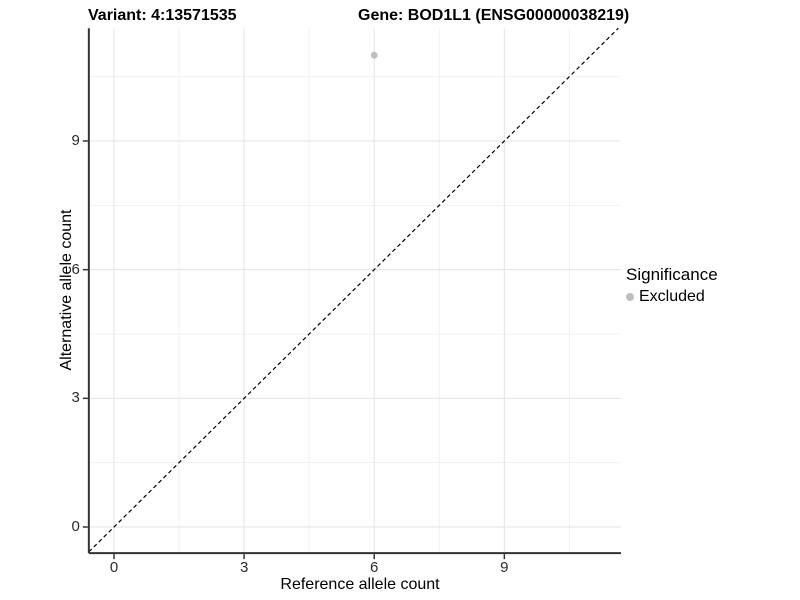  What do you see at coordinates (114, 568) in the screenshot?
I see `x-tick-label: 0` at bounding box center [114, 568].